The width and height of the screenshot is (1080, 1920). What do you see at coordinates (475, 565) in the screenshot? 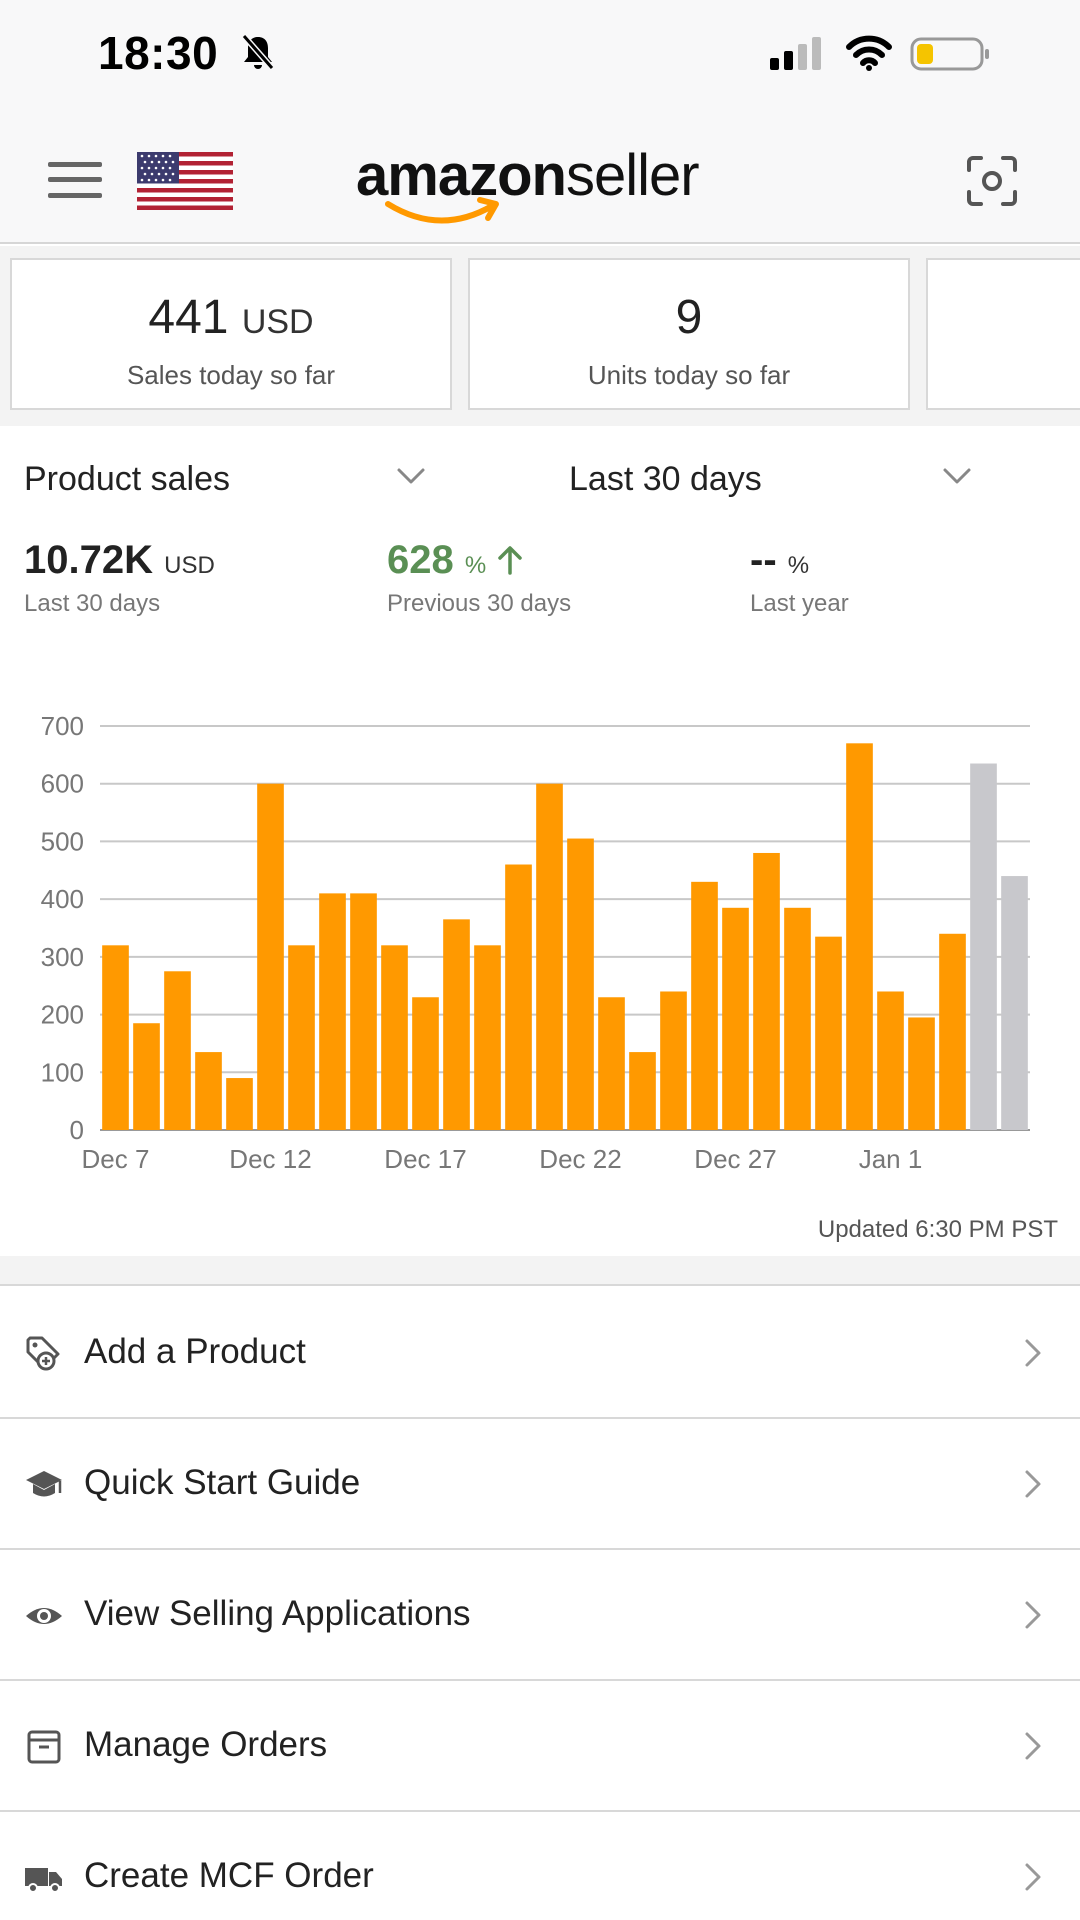
I see `stat-prev-unit: %` at bounding box center [475, 565].